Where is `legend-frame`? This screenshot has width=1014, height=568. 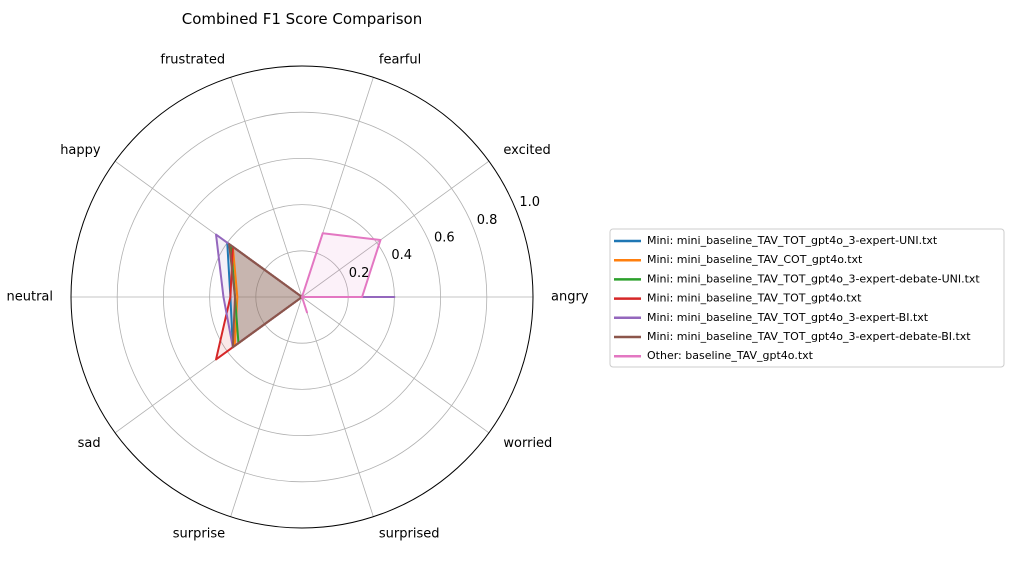
legend-frame is located at coordinates (807, 298).